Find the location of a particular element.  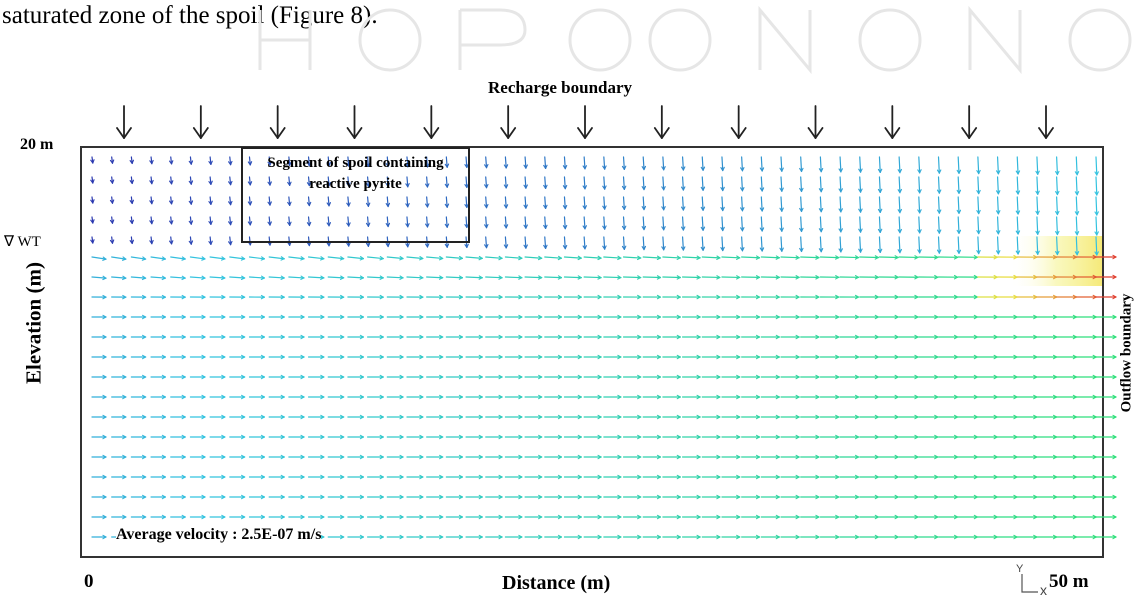

outflow-boundary-label: Outflow boundary is located at coordinates (1126, 353).